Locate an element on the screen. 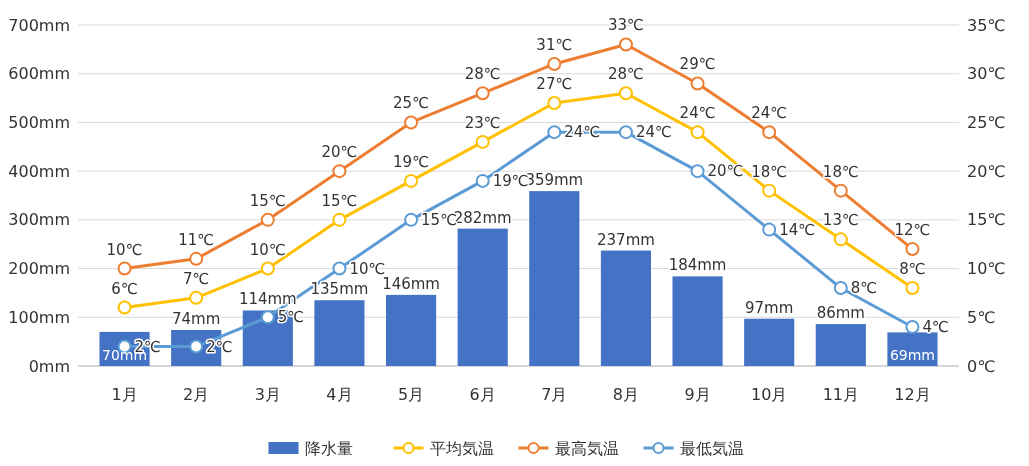  y-tick-label: 300mm is located at coordinates (39, 220).